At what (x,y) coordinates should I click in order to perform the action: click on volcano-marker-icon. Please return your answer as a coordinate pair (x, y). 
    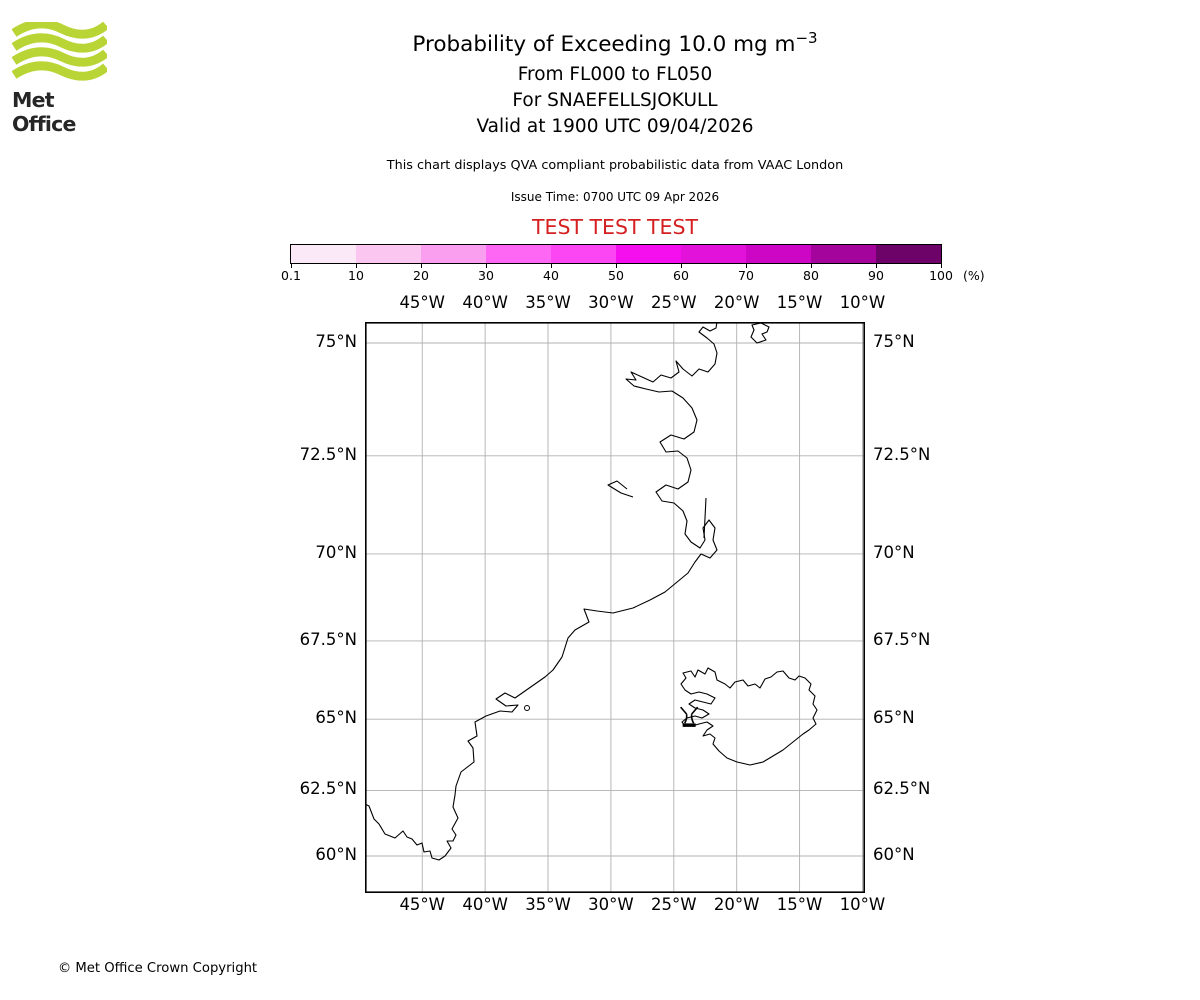
    Looking at the image, I should click on (689, 716).